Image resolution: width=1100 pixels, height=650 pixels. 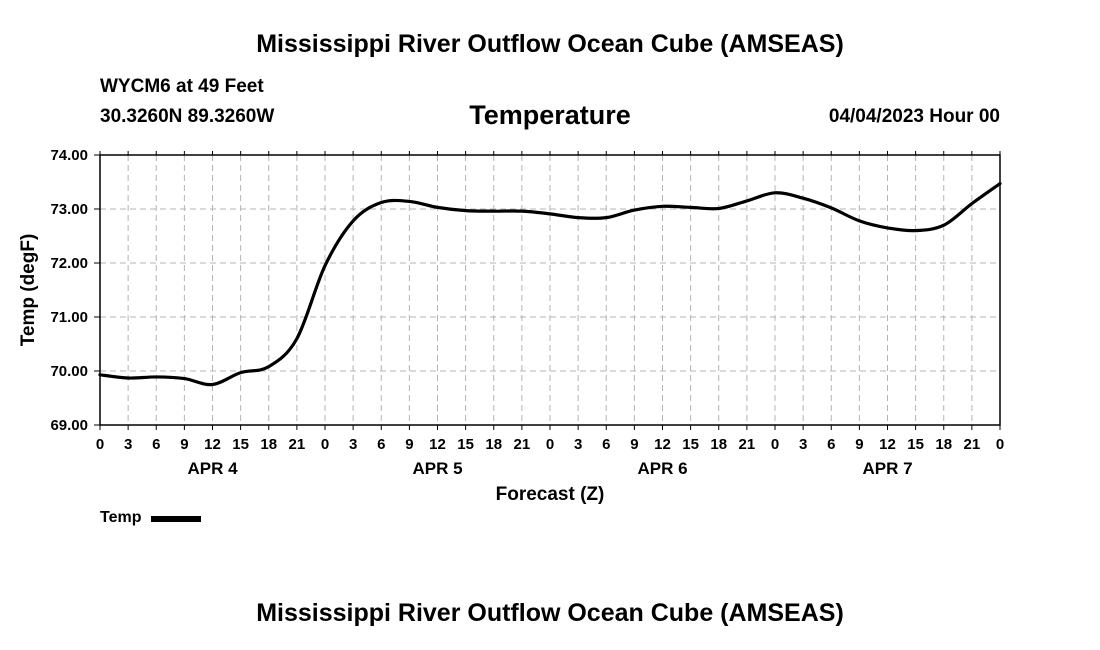 I want to click on y-tick-label: 72.00, so click(x=69, y=263).